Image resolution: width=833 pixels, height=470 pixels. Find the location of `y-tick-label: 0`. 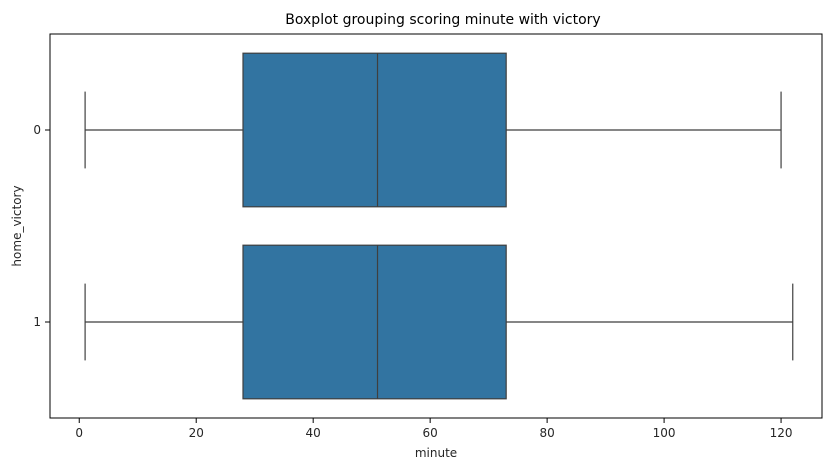

y-tick-label: 0 is located at coordinates (37, 130).